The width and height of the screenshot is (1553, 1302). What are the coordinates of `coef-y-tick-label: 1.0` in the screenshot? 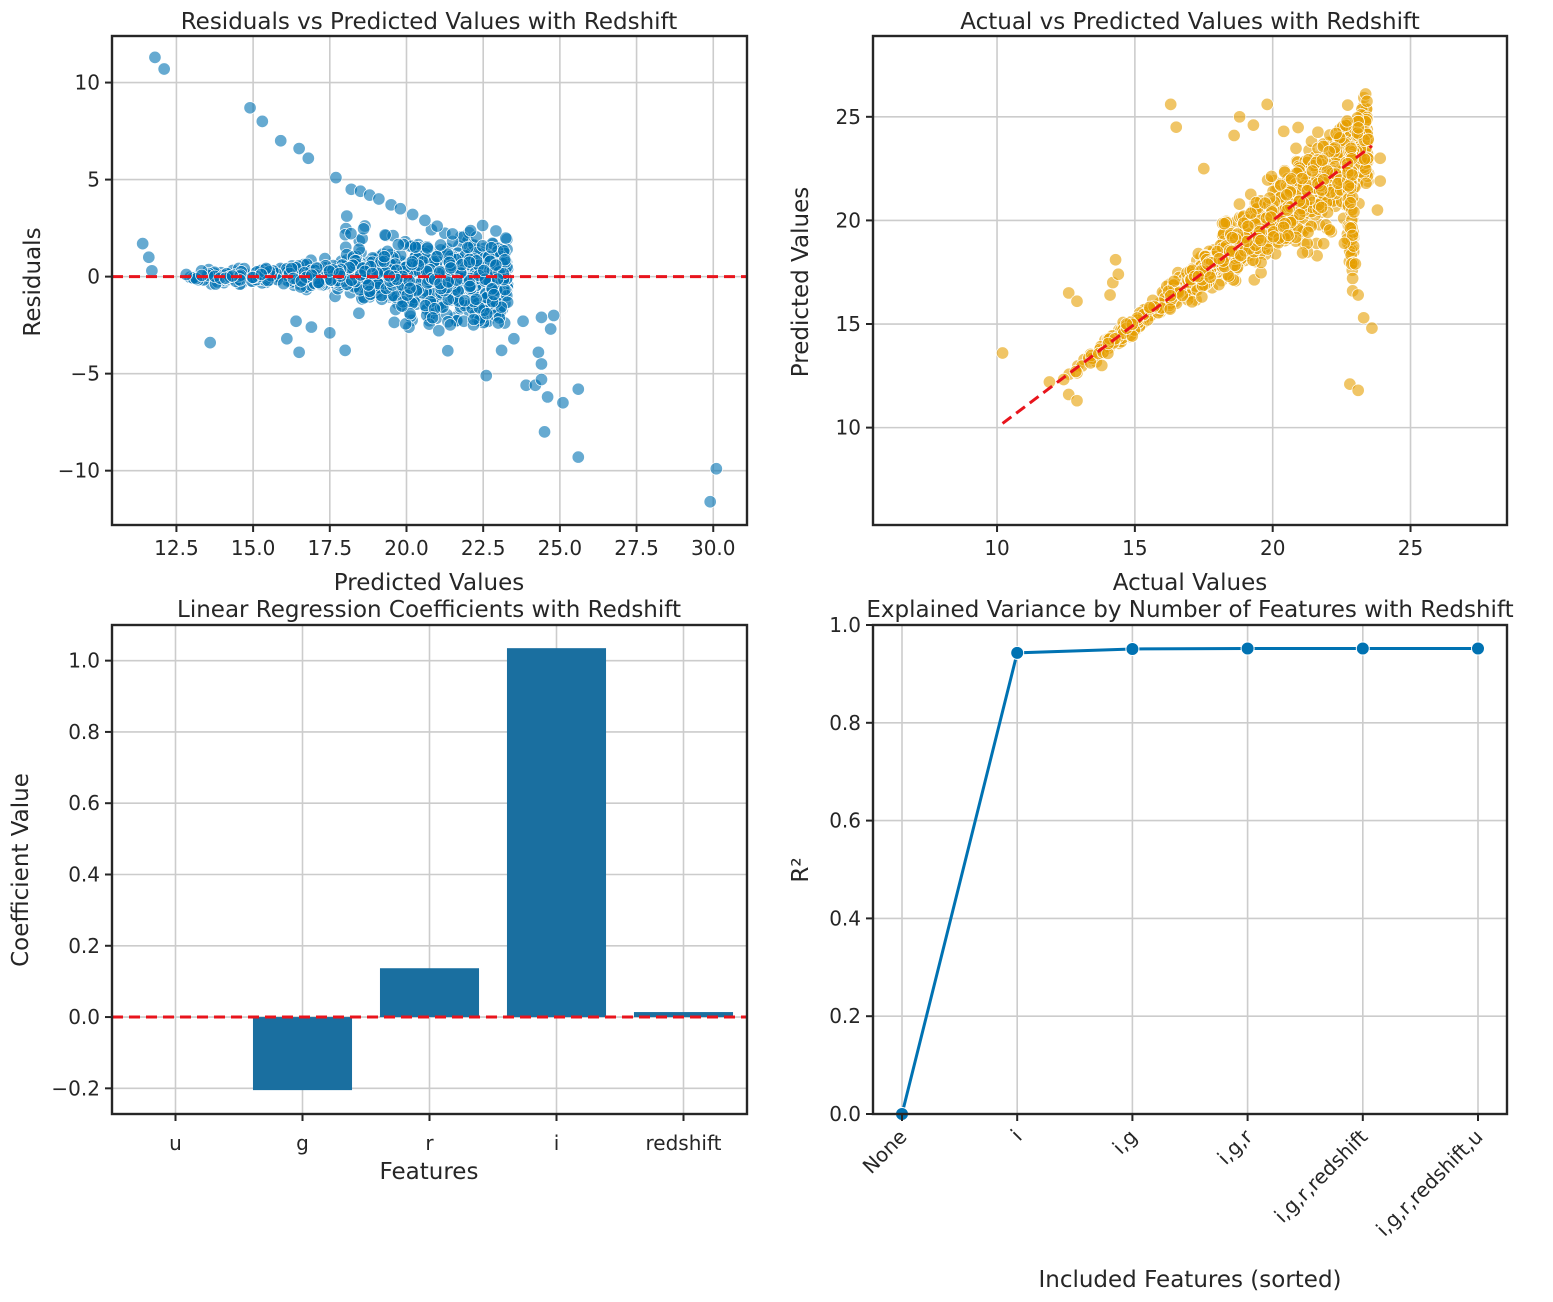 It's located at (84, 661).